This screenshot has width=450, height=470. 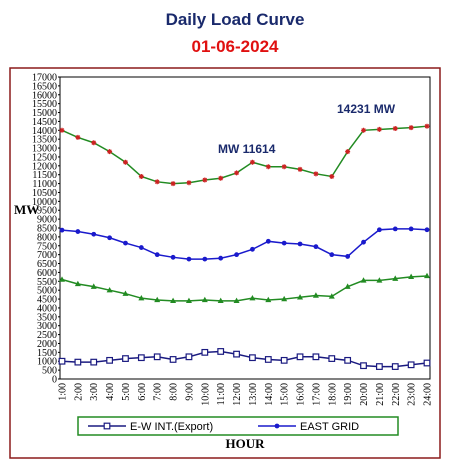 I want to click on y-tick-label: 10500, so click(x=44, y=193).